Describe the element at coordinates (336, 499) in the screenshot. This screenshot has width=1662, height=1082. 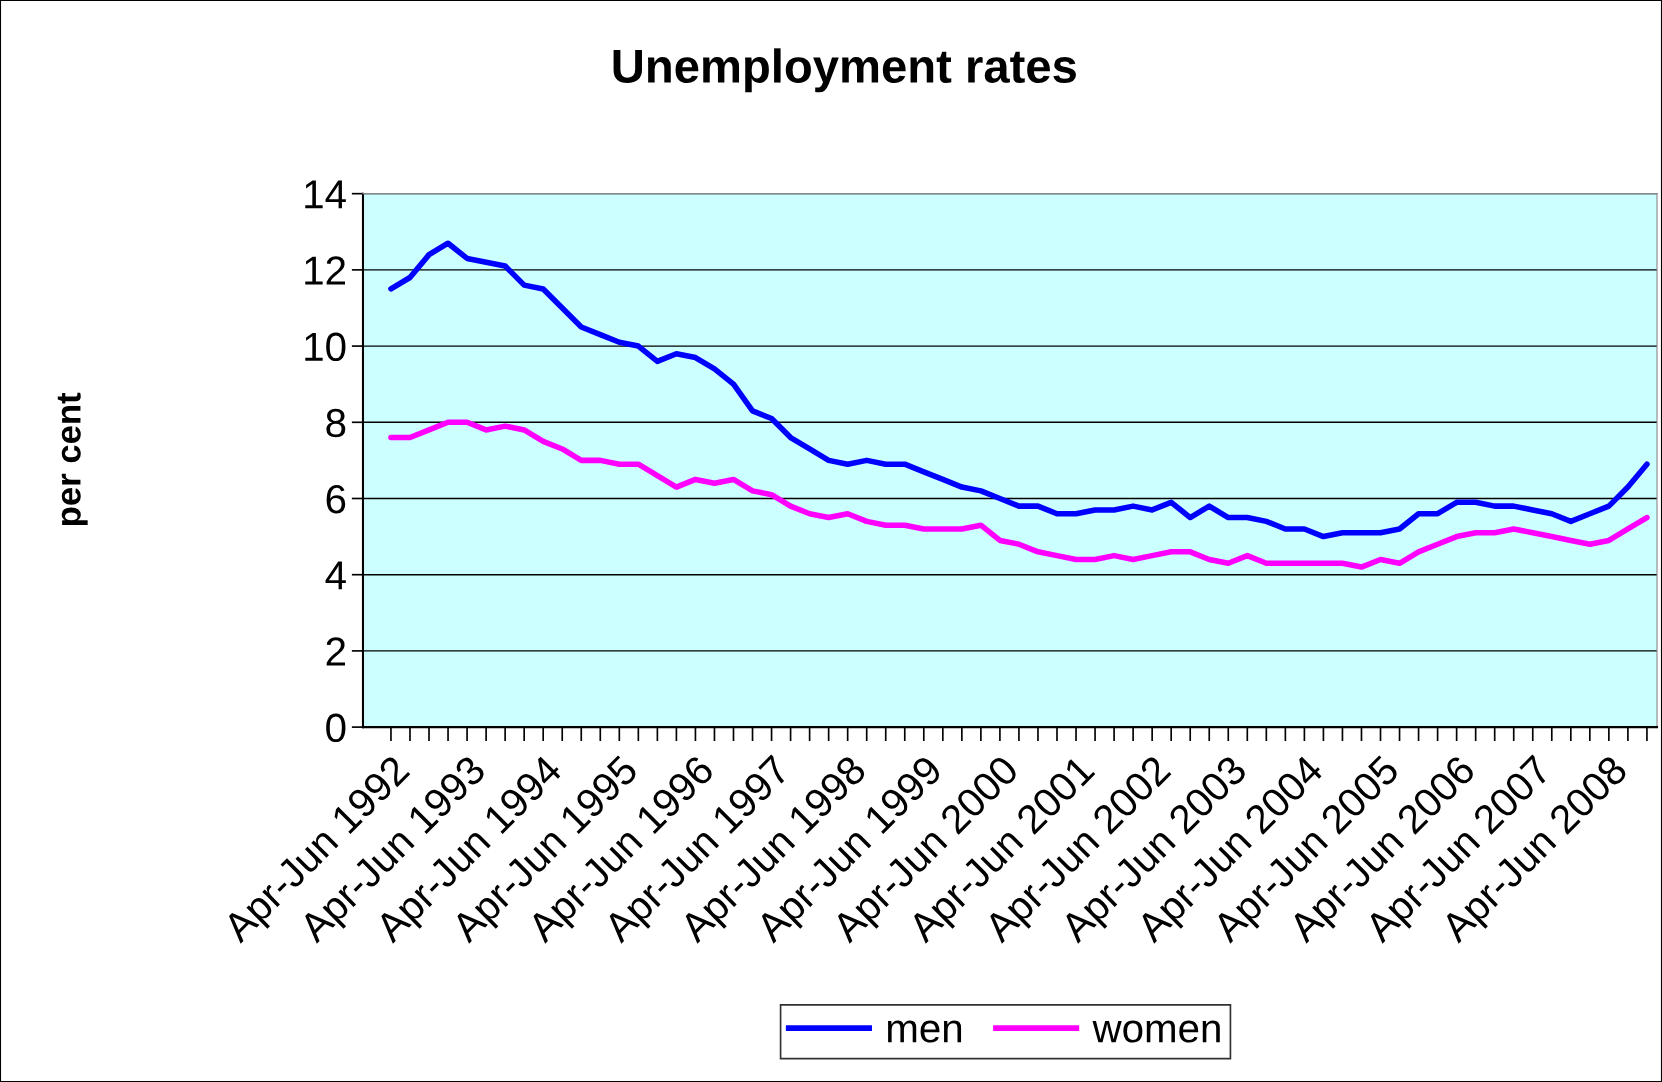
I see `y-tick-label: 6` at that location.